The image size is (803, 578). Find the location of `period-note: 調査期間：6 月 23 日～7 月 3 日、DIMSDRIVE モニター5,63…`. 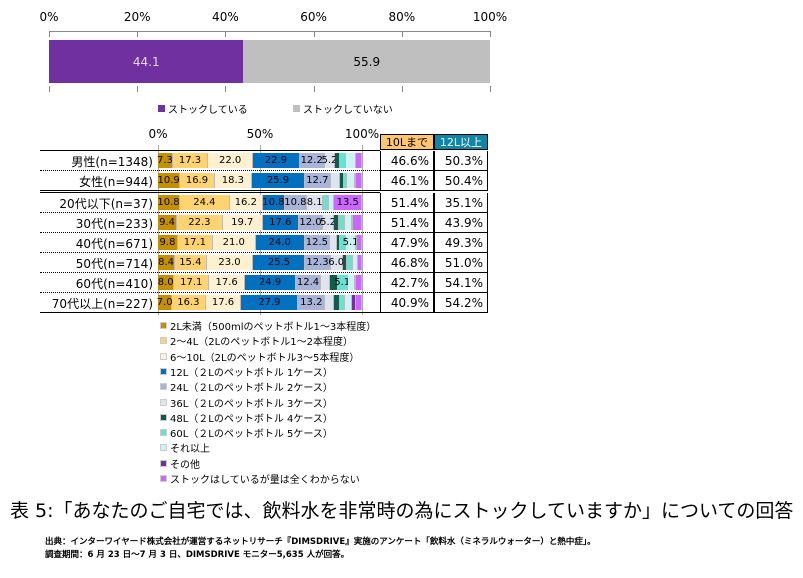

period-note: 調査期間：6 月 23 日～7 月 3 日、DIMSDRIVE モニター5,63… is located at coordinates (197, 555).